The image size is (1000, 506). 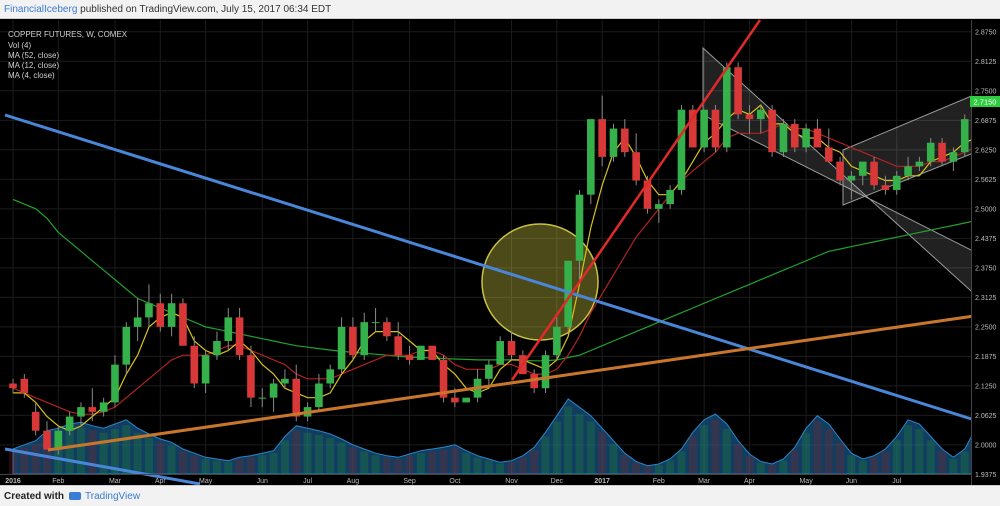 I want to click on time-tick-label: Oct, so click(x=454, y=481).